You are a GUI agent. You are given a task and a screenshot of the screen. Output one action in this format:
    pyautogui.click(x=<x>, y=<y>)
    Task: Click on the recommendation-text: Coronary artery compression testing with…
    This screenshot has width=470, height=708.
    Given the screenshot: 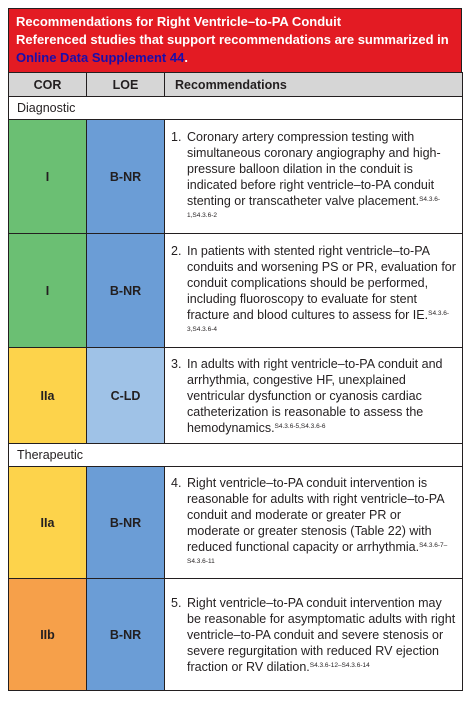 What is the action you would take?
    pyautogui.click(x=314, y=169)
    